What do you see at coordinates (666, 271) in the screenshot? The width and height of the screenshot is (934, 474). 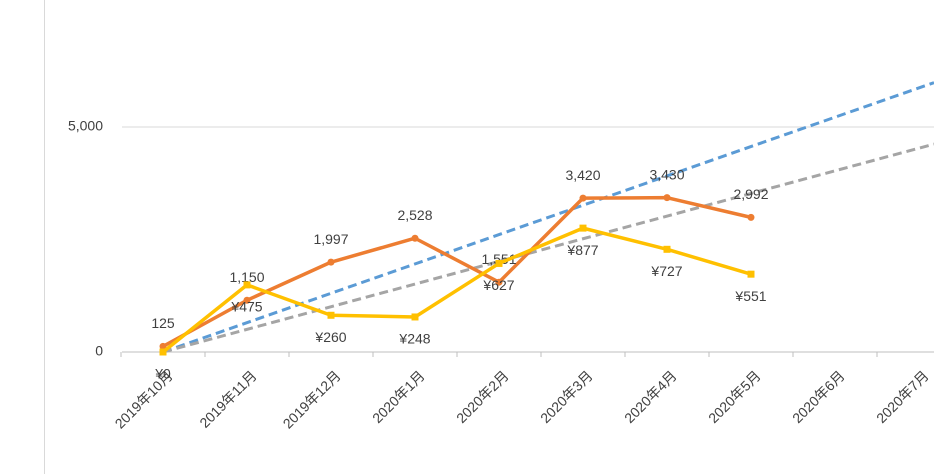 I see `data-label: ¥727` at bounding box center [666, 271].